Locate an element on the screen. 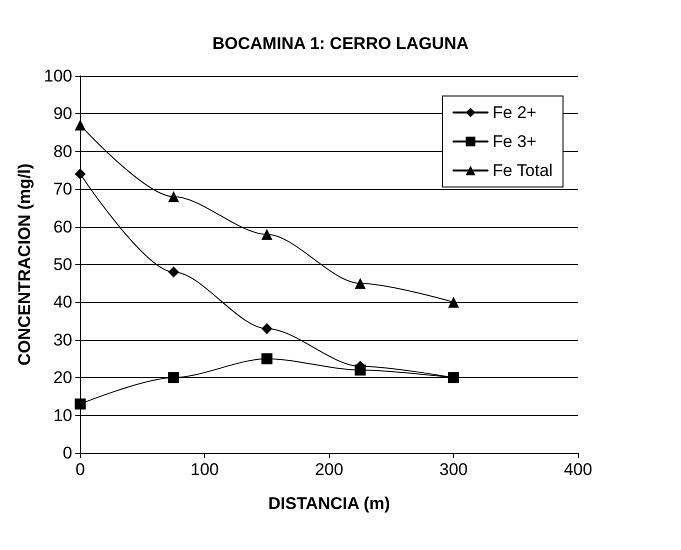  legend-label: Fe 3+ is located at coordinates (514, 141).